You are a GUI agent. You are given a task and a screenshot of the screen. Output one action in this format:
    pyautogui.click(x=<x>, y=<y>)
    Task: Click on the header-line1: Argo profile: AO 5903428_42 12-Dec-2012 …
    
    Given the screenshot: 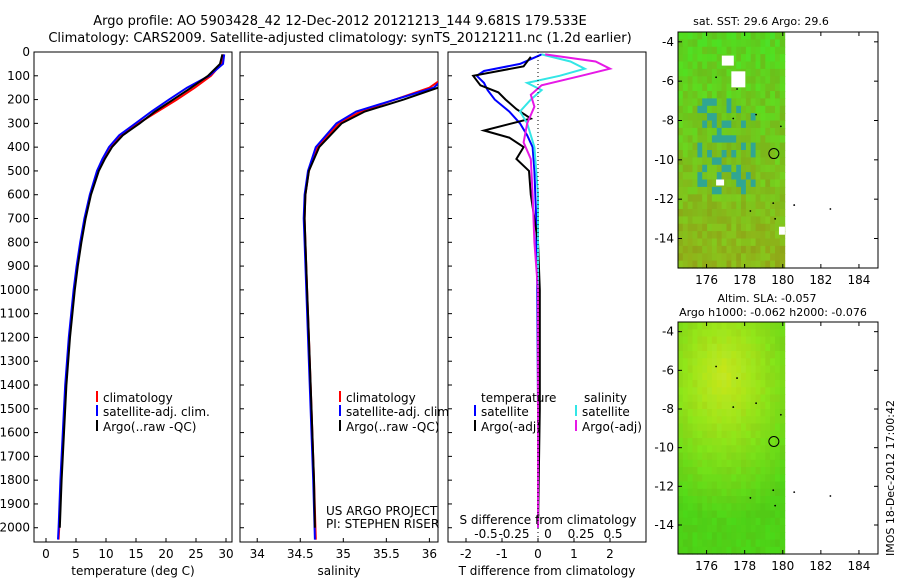 What is the action you would take?
    pyautogui.click(x=340, y=21)
    